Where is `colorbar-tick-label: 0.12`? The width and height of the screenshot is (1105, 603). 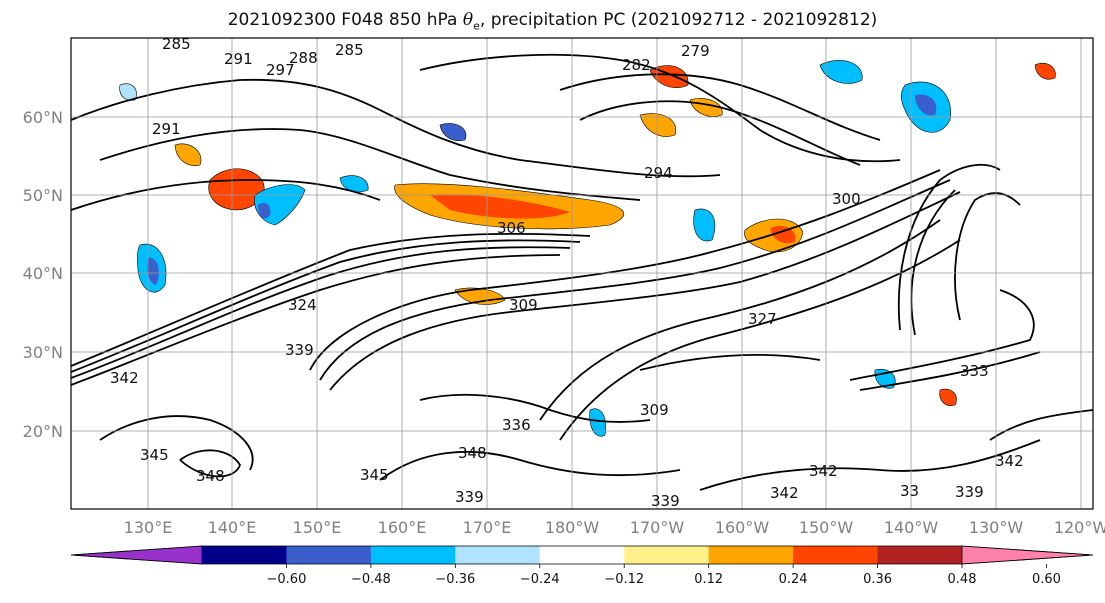 colorbar-tick-label: 0.12 is located at coordinates (708, 579).